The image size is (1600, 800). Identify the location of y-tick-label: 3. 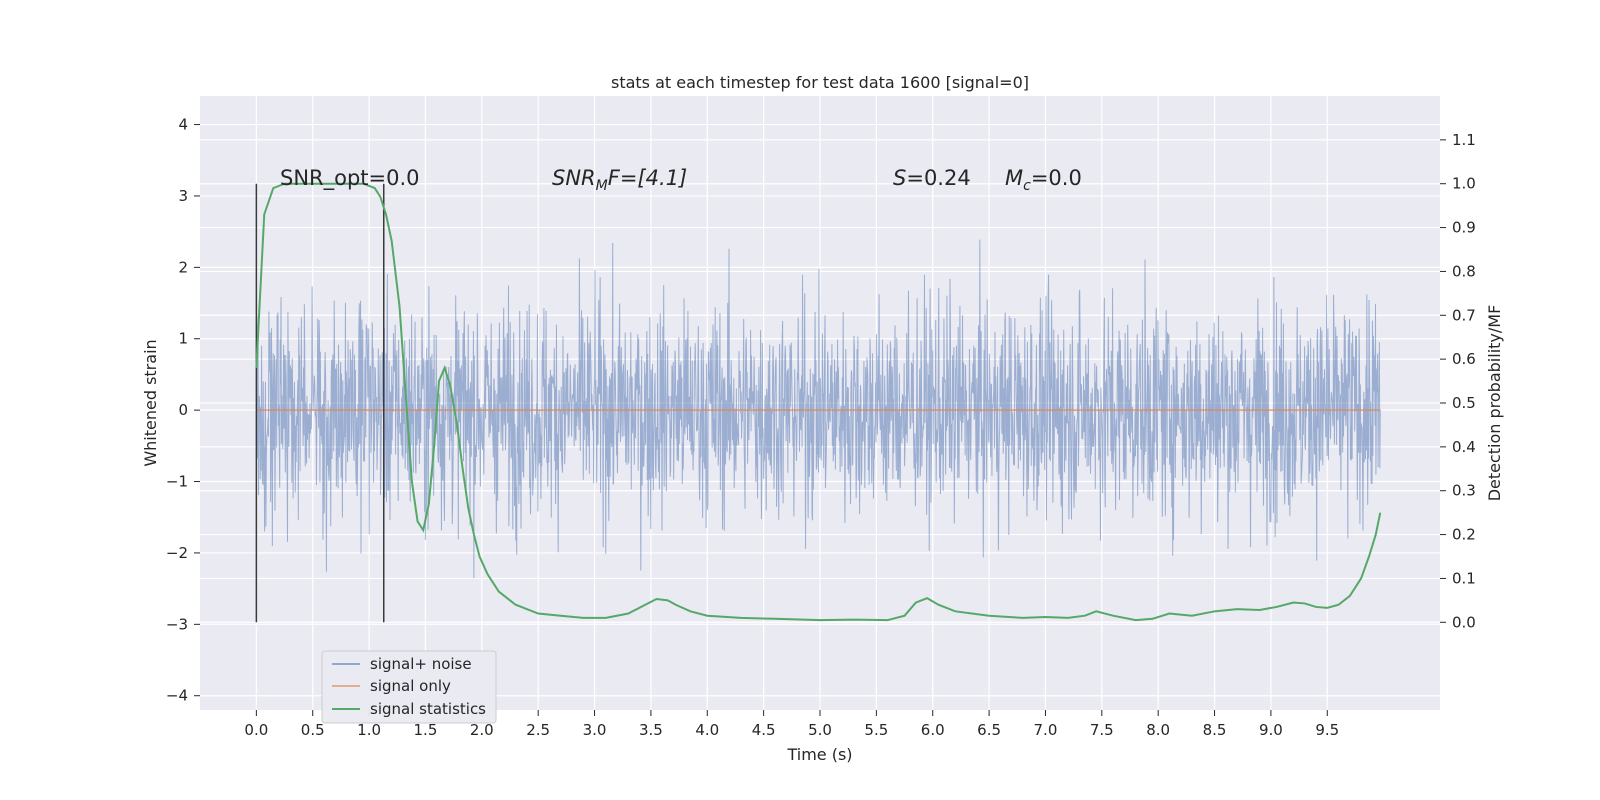
(183, 196).